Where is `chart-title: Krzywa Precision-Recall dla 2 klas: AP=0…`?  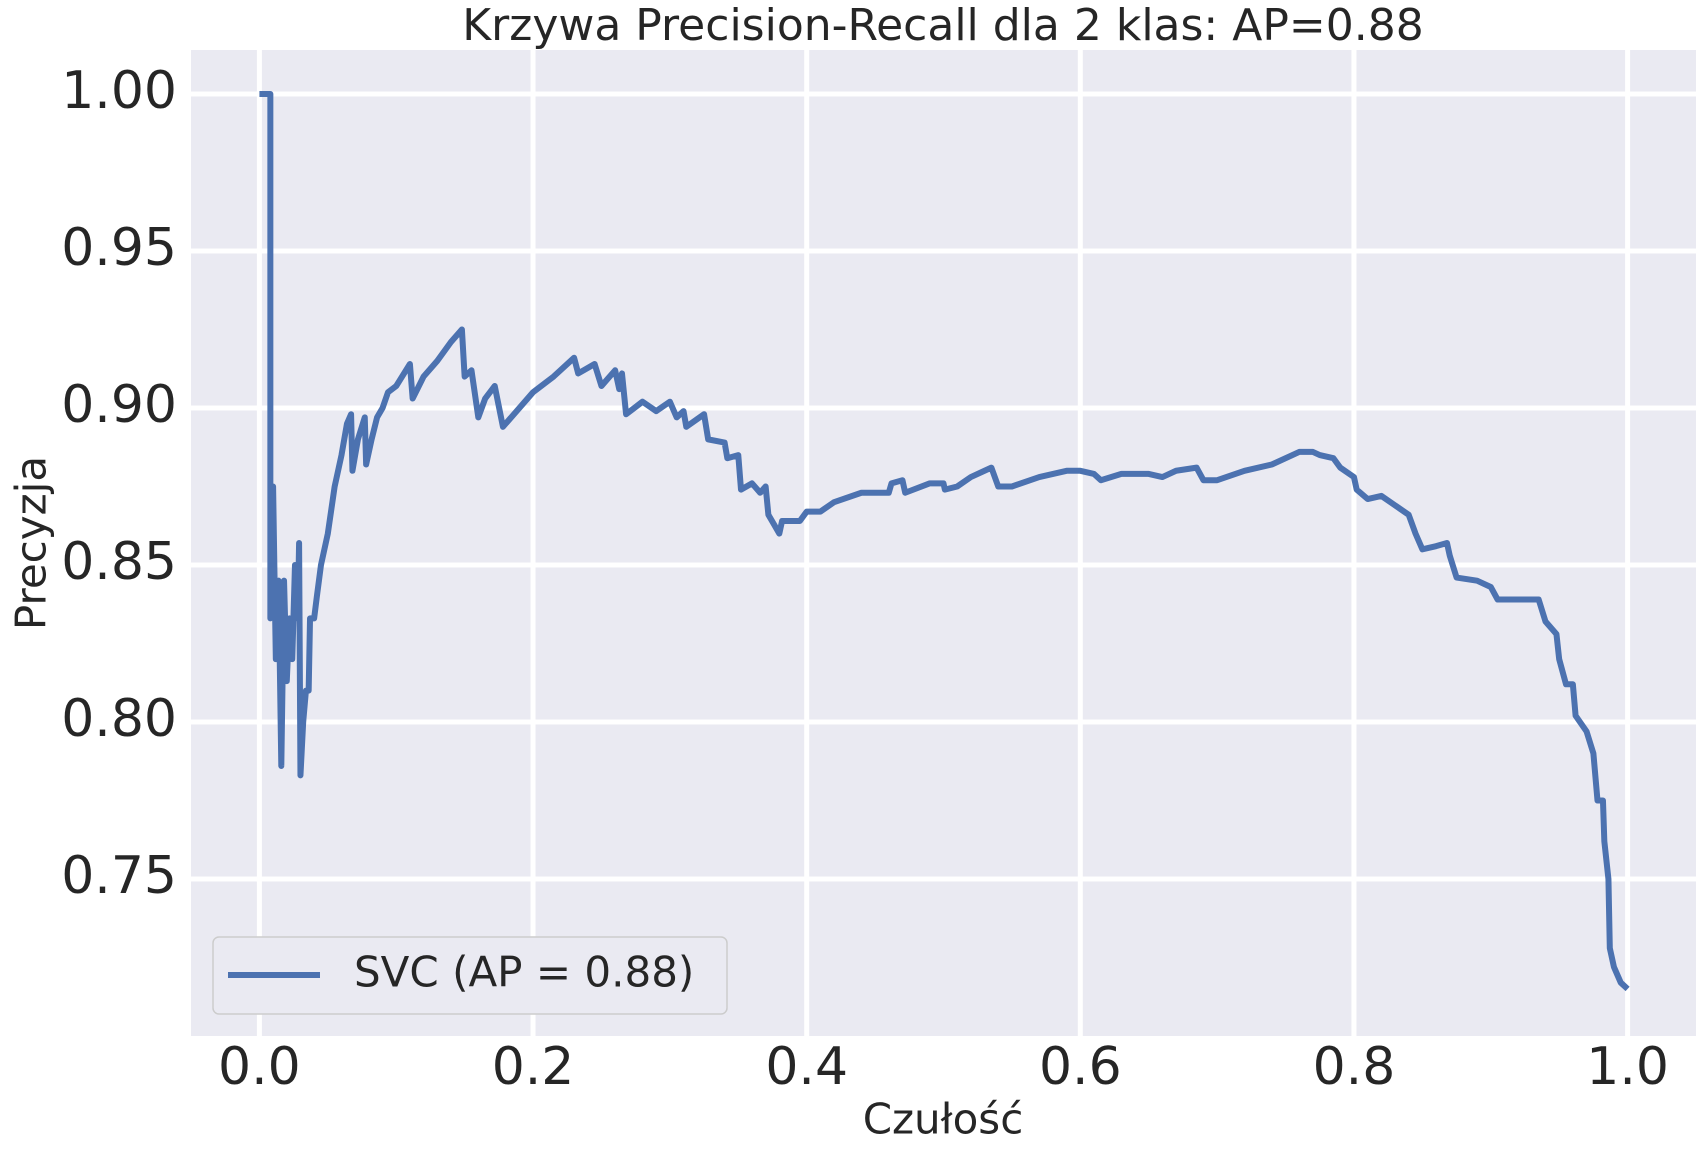 chart-title: Krzywa Precision-Recall dla 2 klas: AP=0… is located at coordinates (942, 25).